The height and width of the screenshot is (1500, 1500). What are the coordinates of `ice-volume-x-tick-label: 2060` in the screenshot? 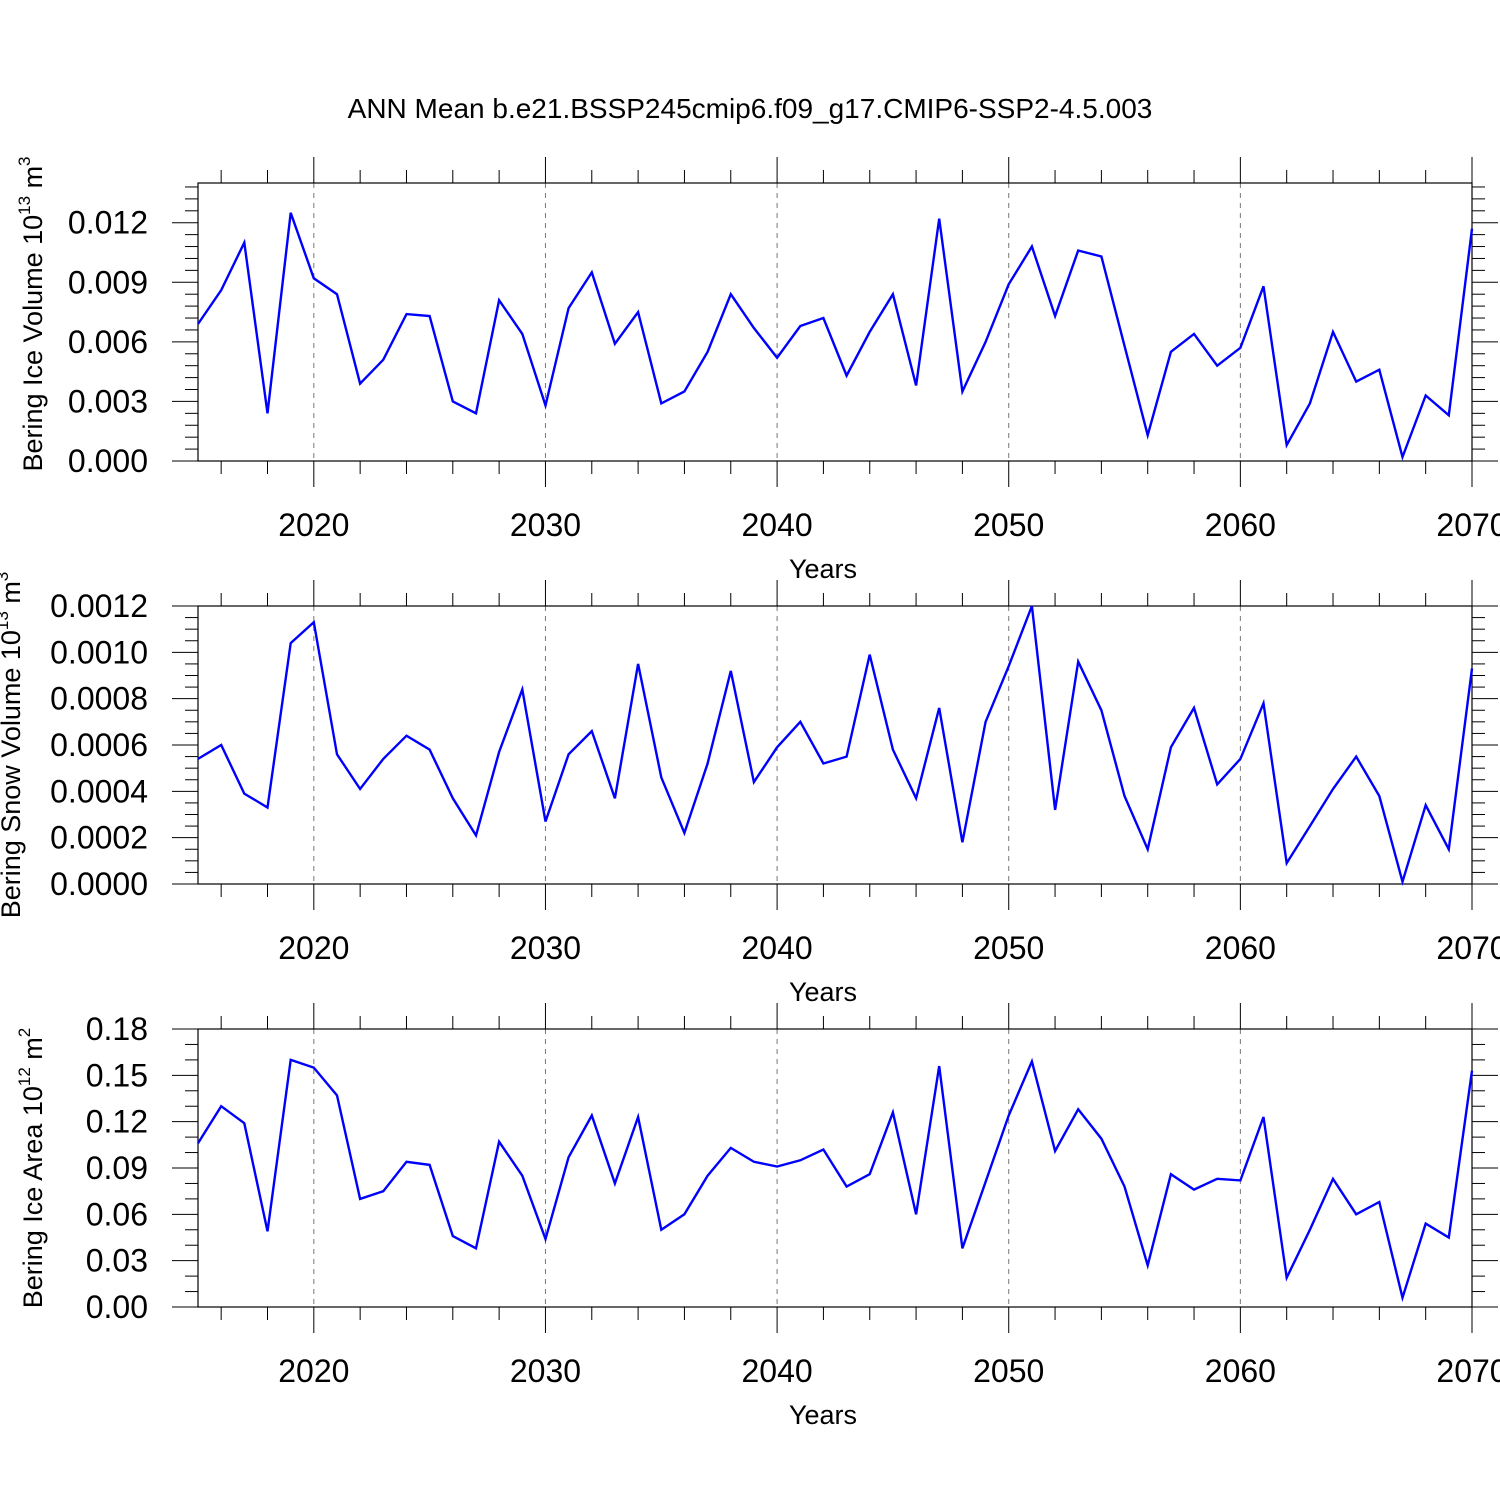 It's located at (1240, 525).